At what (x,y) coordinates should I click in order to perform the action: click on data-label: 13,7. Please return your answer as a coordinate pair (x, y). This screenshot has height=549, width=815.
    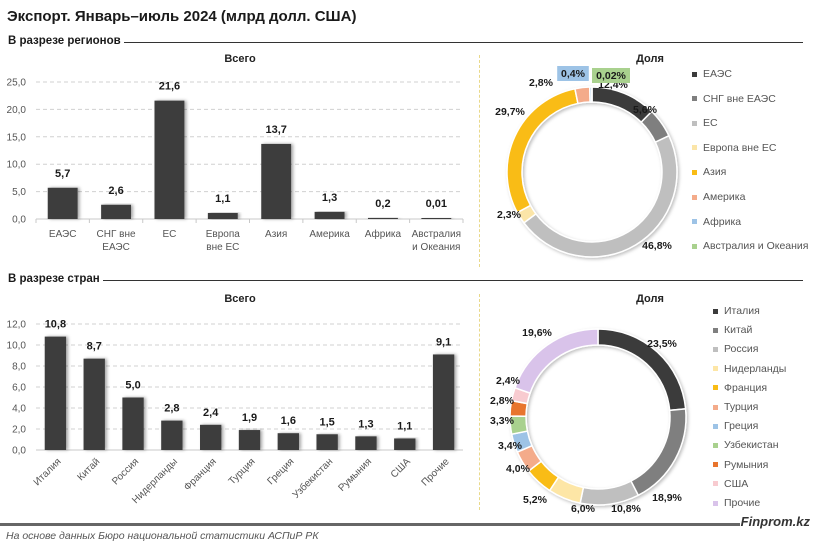
    Looking at the image, I should click on (275, 130).